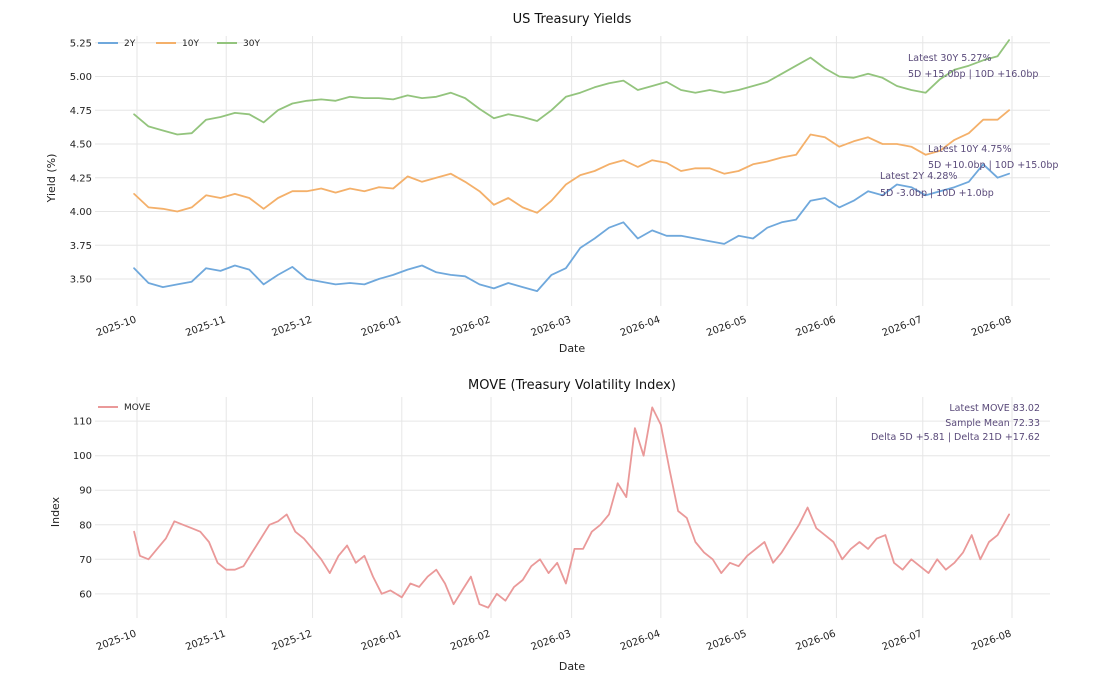 This screenshot has height=679, width=1110. Describe the element at coordinates (81, 161) in the screenshot. I see `yields-y-tick-labels: 3.50 3.75 4.00 4.25 4.50 4.75 5.00 5.25` at that location.